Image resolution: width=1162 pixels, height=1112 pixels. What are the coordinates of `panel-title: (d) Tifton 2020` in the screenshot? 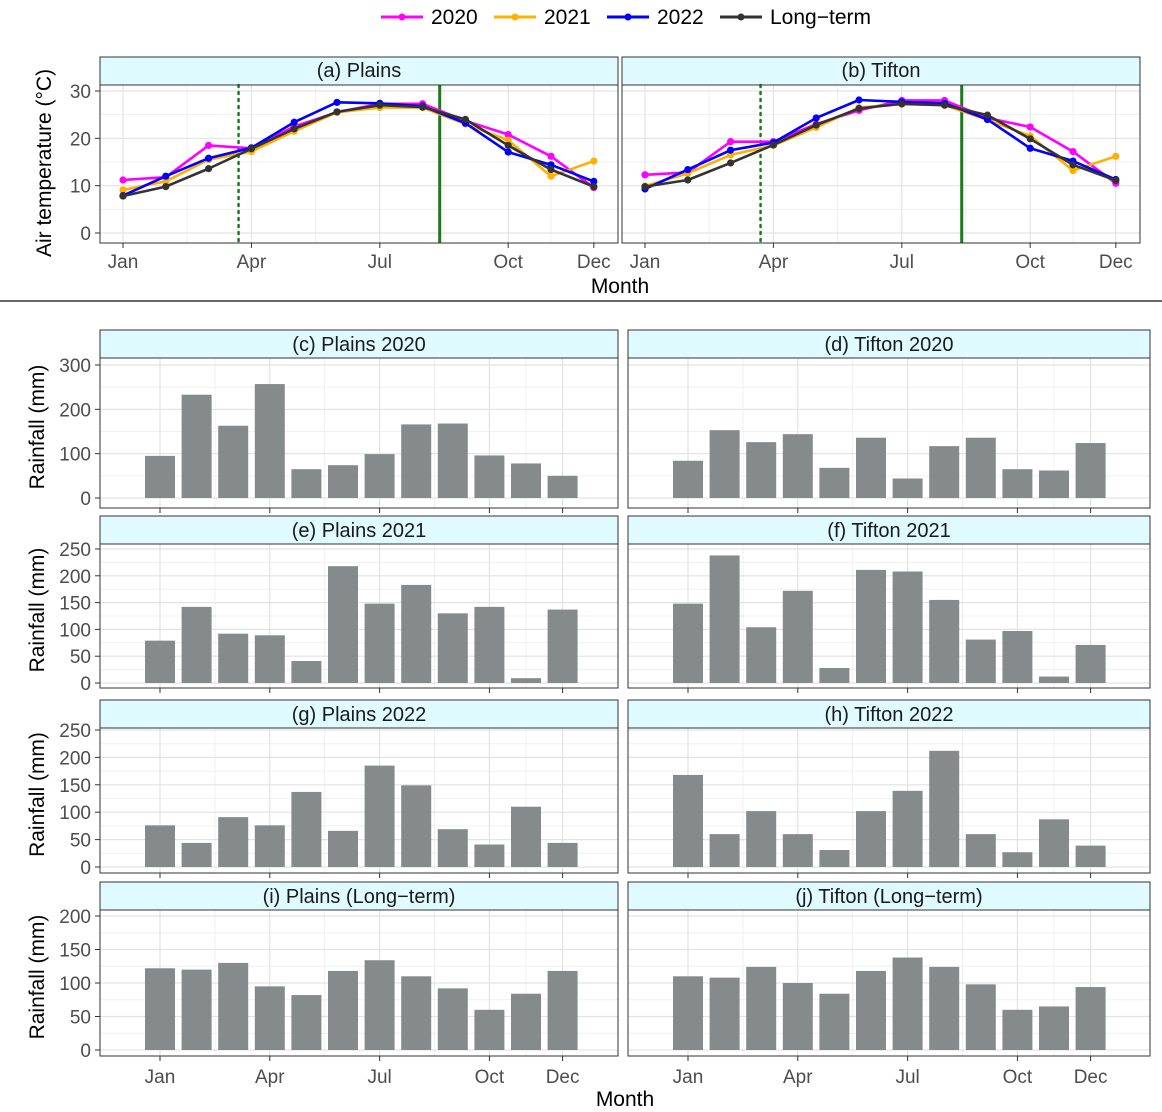 It's located at (889, 345).